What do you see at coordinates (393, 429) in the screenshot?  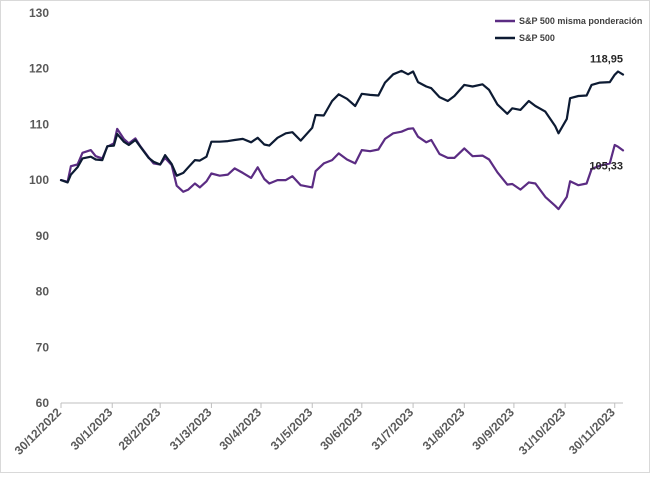 I see `x-tick-label: 31/7/2023` at bounding box center [393, 429].